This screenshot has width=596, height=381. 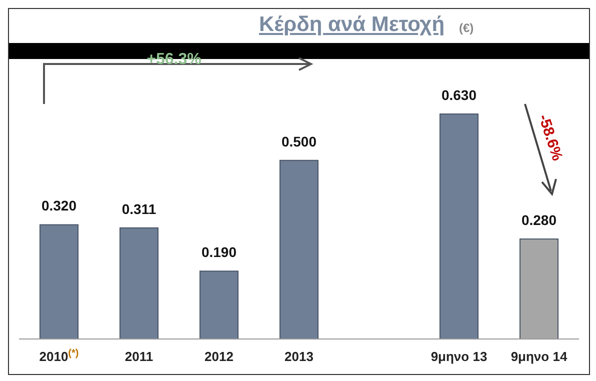 I want to click on data-label: 0.190, so click(x=219, y=252).